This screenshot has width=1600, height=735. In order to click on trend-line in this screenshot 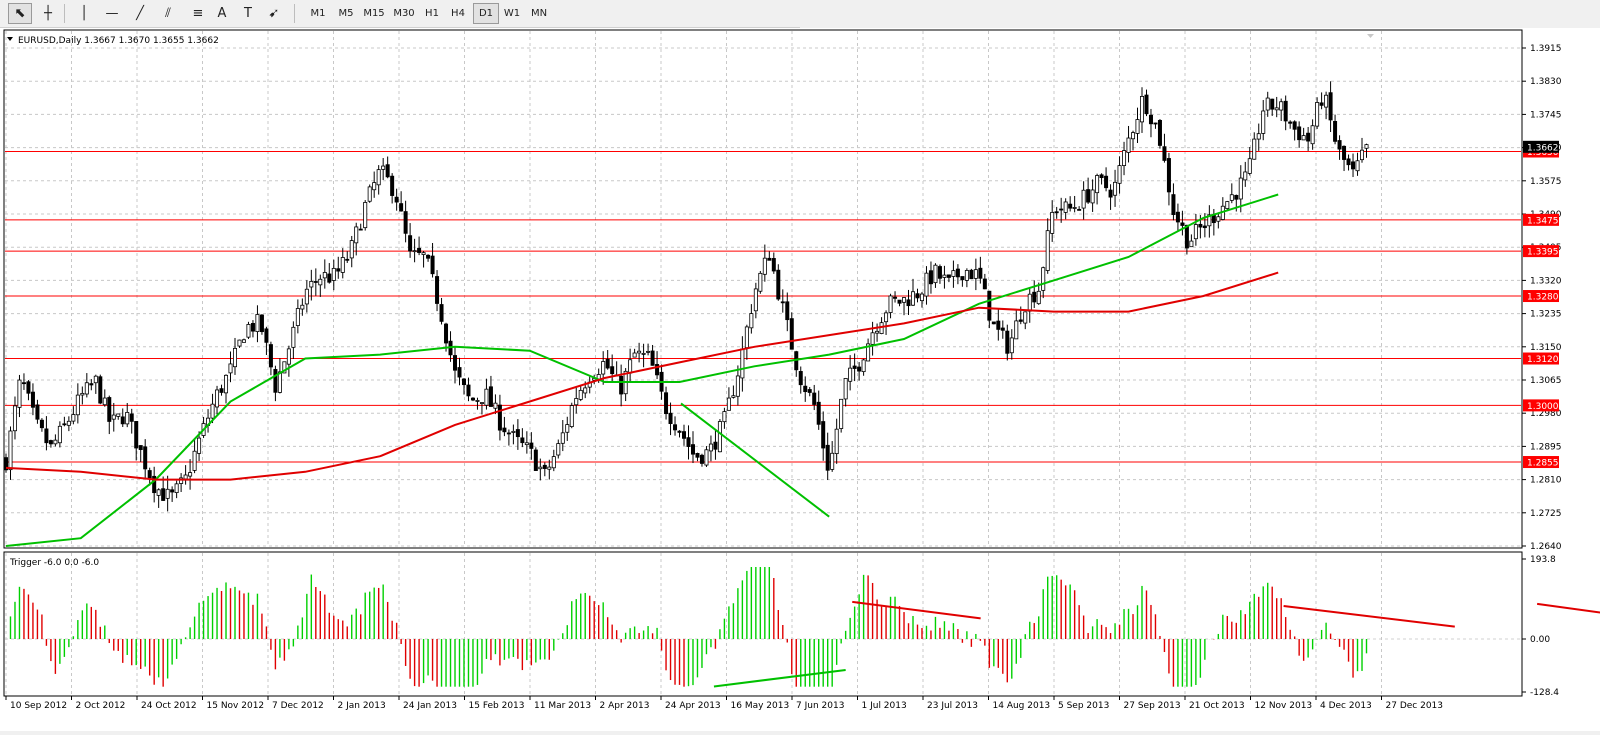, I will do `click(755, 460)`.